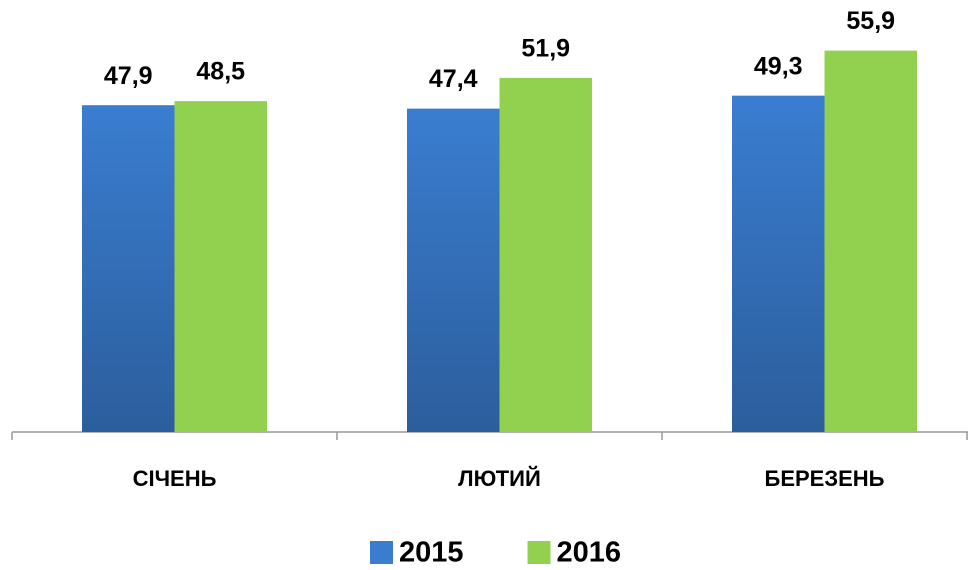 Image resolution: width=968 pixels, height=570 pixels. I want to click on legend-label: 2015, so click(431, 553).